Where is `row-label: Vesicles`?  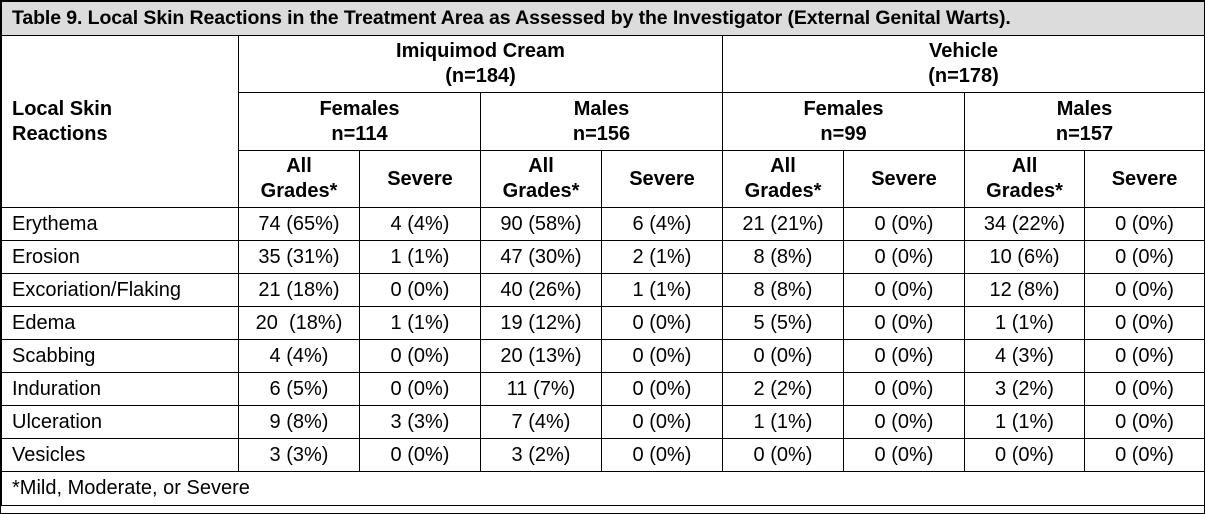 row-label: Vesicles is located at coordinates (120, 455).